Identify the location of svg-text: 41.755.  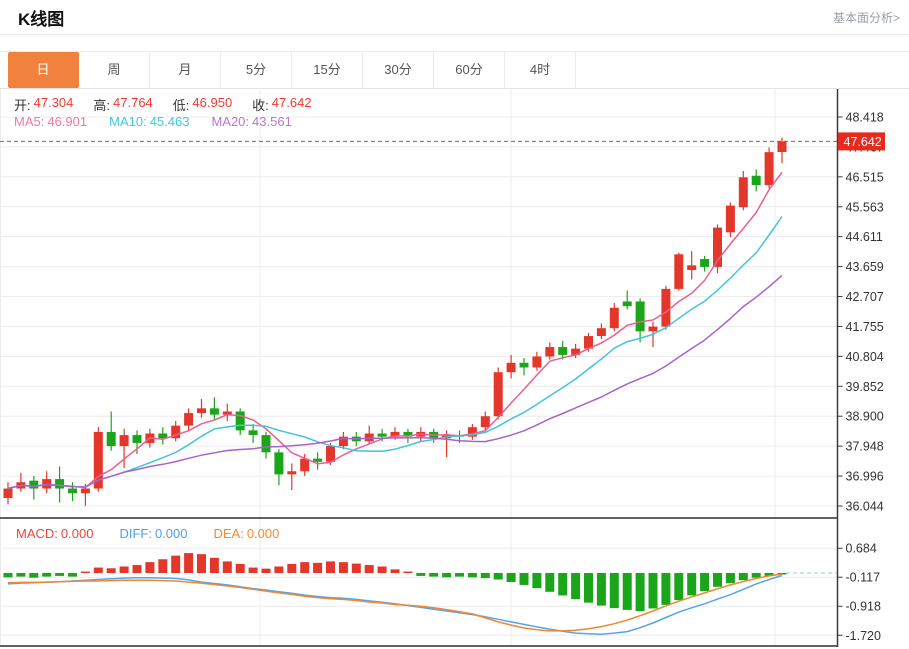
(865, 327).